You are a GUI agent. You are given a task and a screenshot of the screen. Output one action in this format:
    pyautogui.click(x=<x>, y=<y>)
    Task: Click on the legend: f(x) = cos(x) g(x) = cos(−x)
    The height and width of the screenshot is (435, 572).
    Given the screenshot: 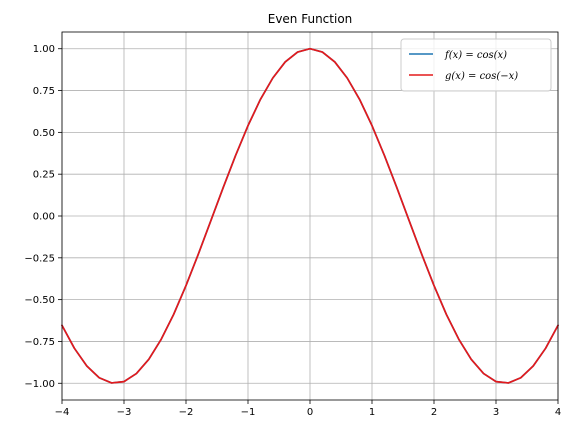 What is the action you would take?
    pyautogui.click(x=476, y=65)
    